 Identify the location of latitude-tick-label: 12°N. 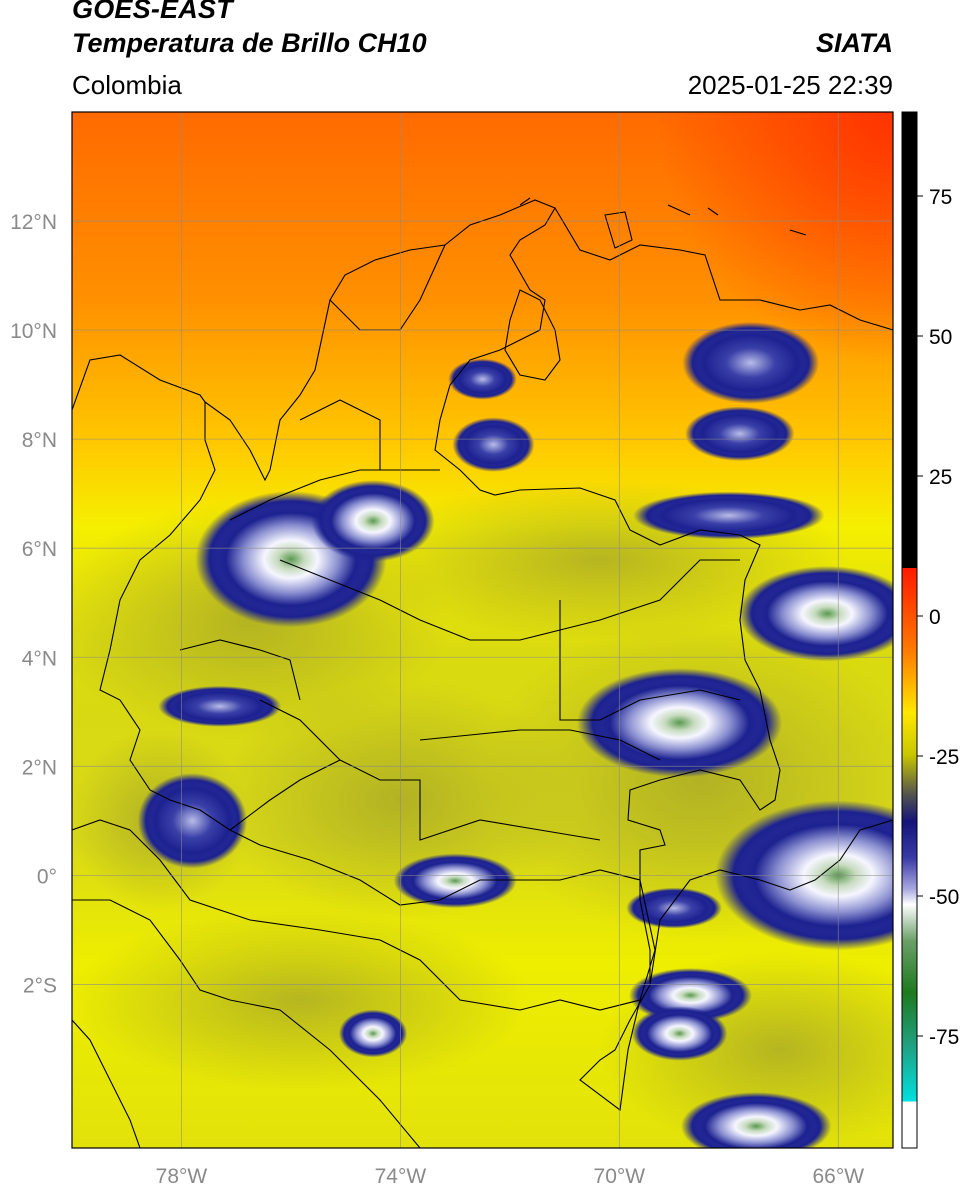
(33, 222).